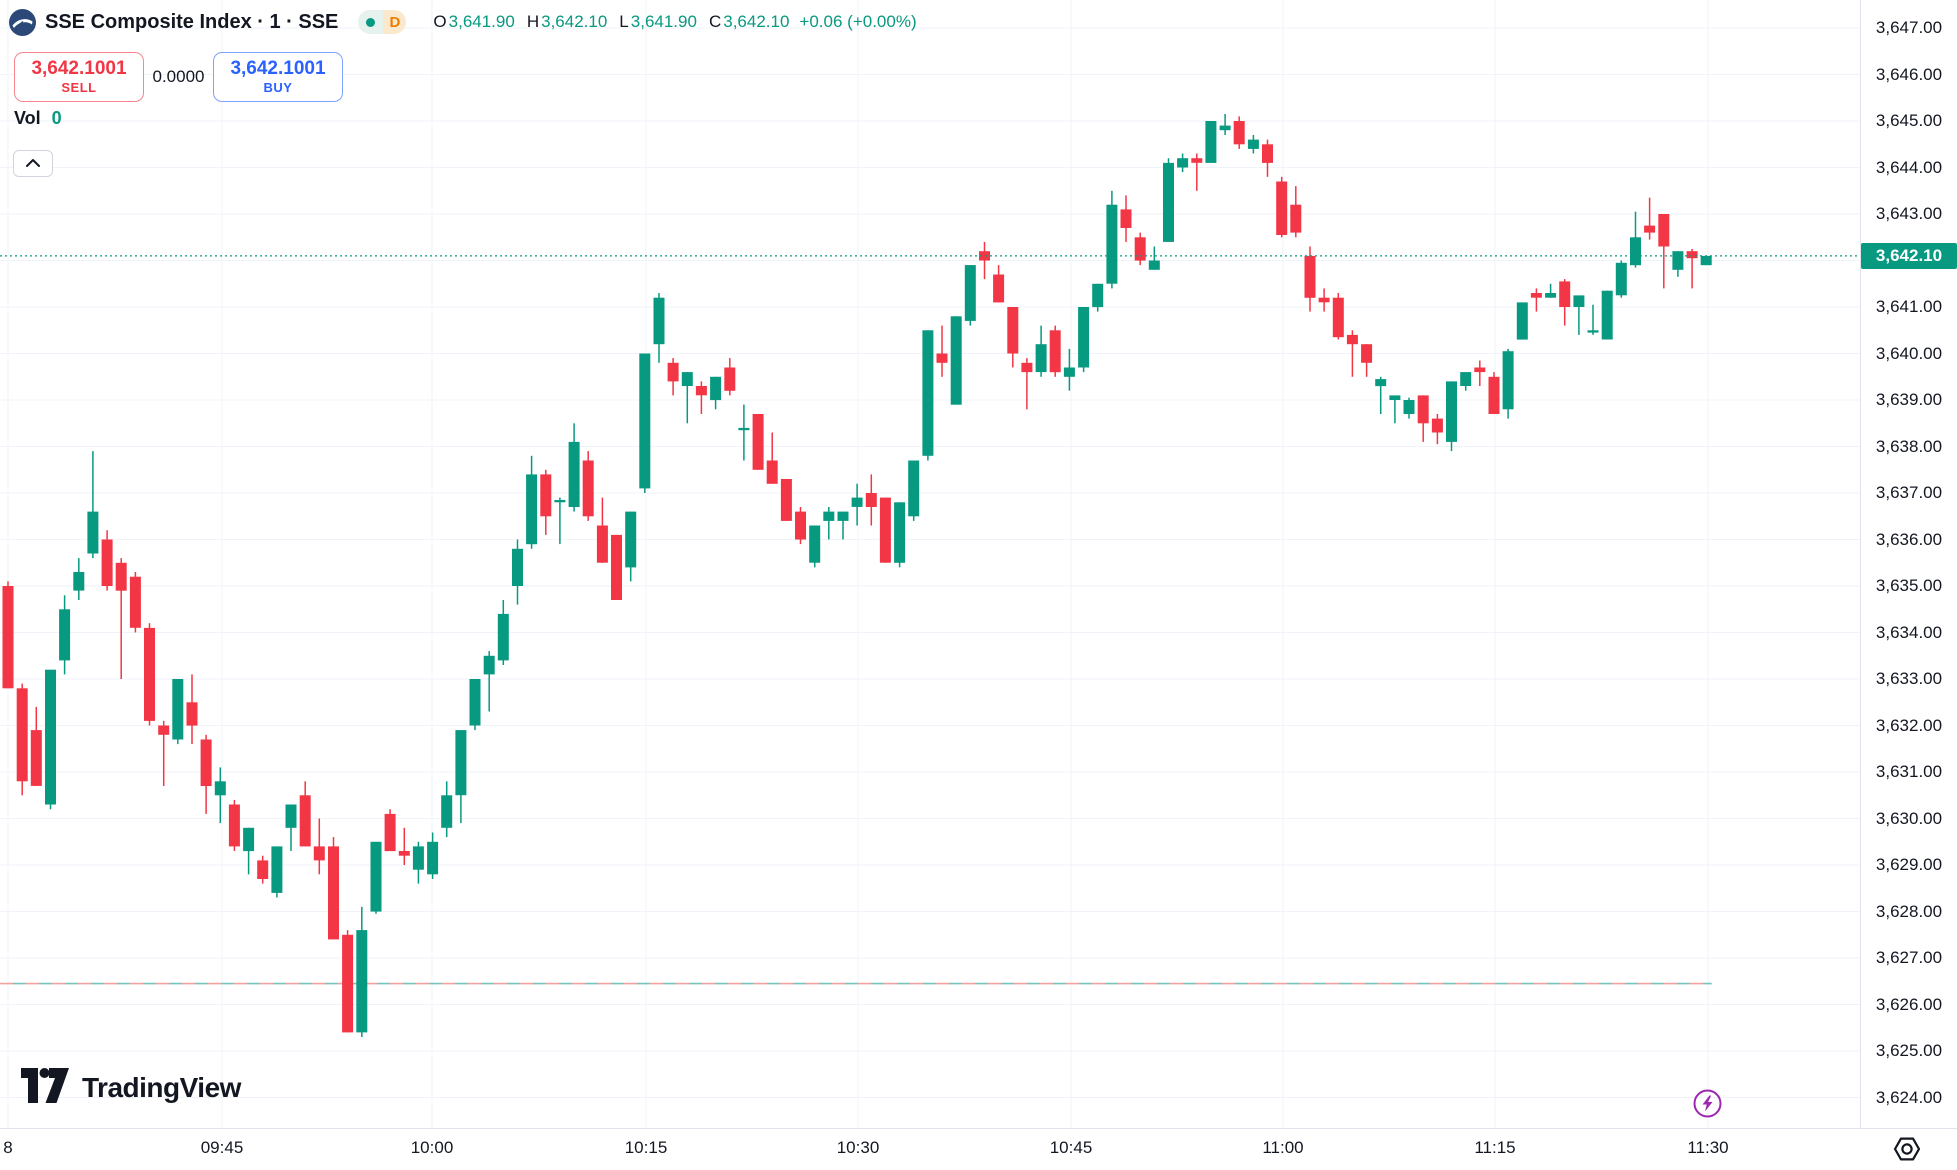  I want to click on boost-button, so click(1707, 1103).